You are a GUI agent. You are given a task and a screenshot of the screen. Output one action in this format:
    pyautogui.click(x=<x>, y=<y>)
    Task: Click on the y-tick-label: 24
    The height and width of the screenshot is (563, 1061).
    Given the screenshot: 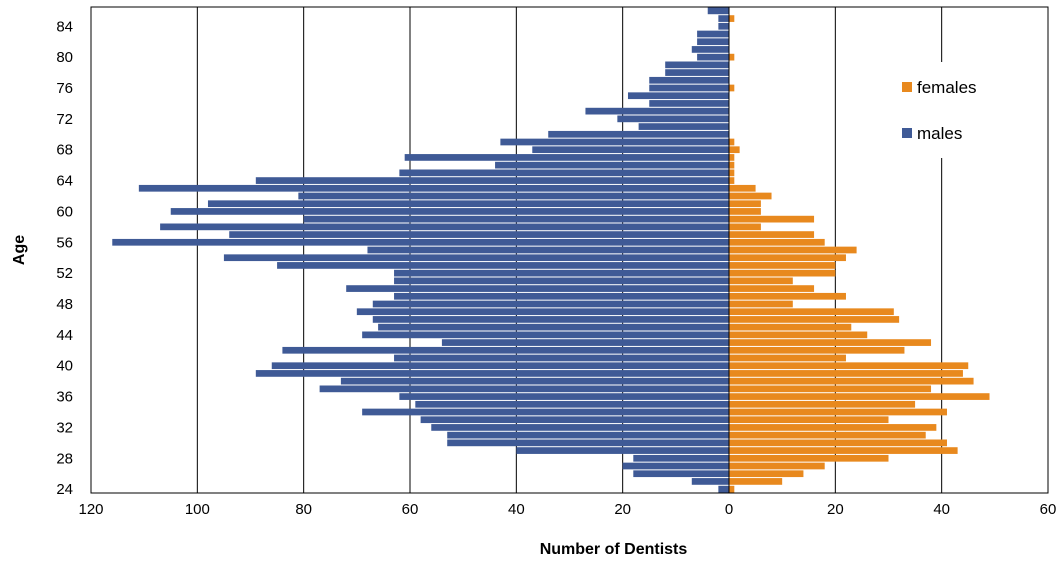 What is the action you would take?
    pyautogui.click(x=64, y=489)
    